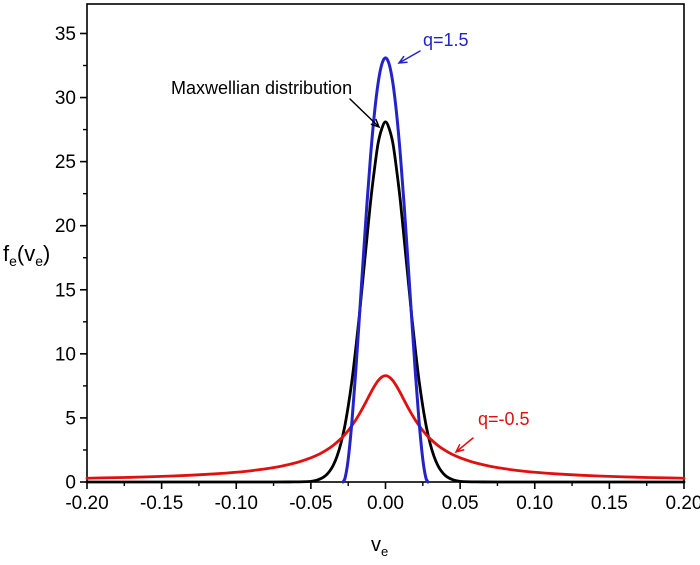 Image resolution: width=700 pixels, height=565 pixels. What do you see at coordinates (310, 503) in the screenshot?
I see `x-tick-label: -0.05` at bounding box center [310, 503].